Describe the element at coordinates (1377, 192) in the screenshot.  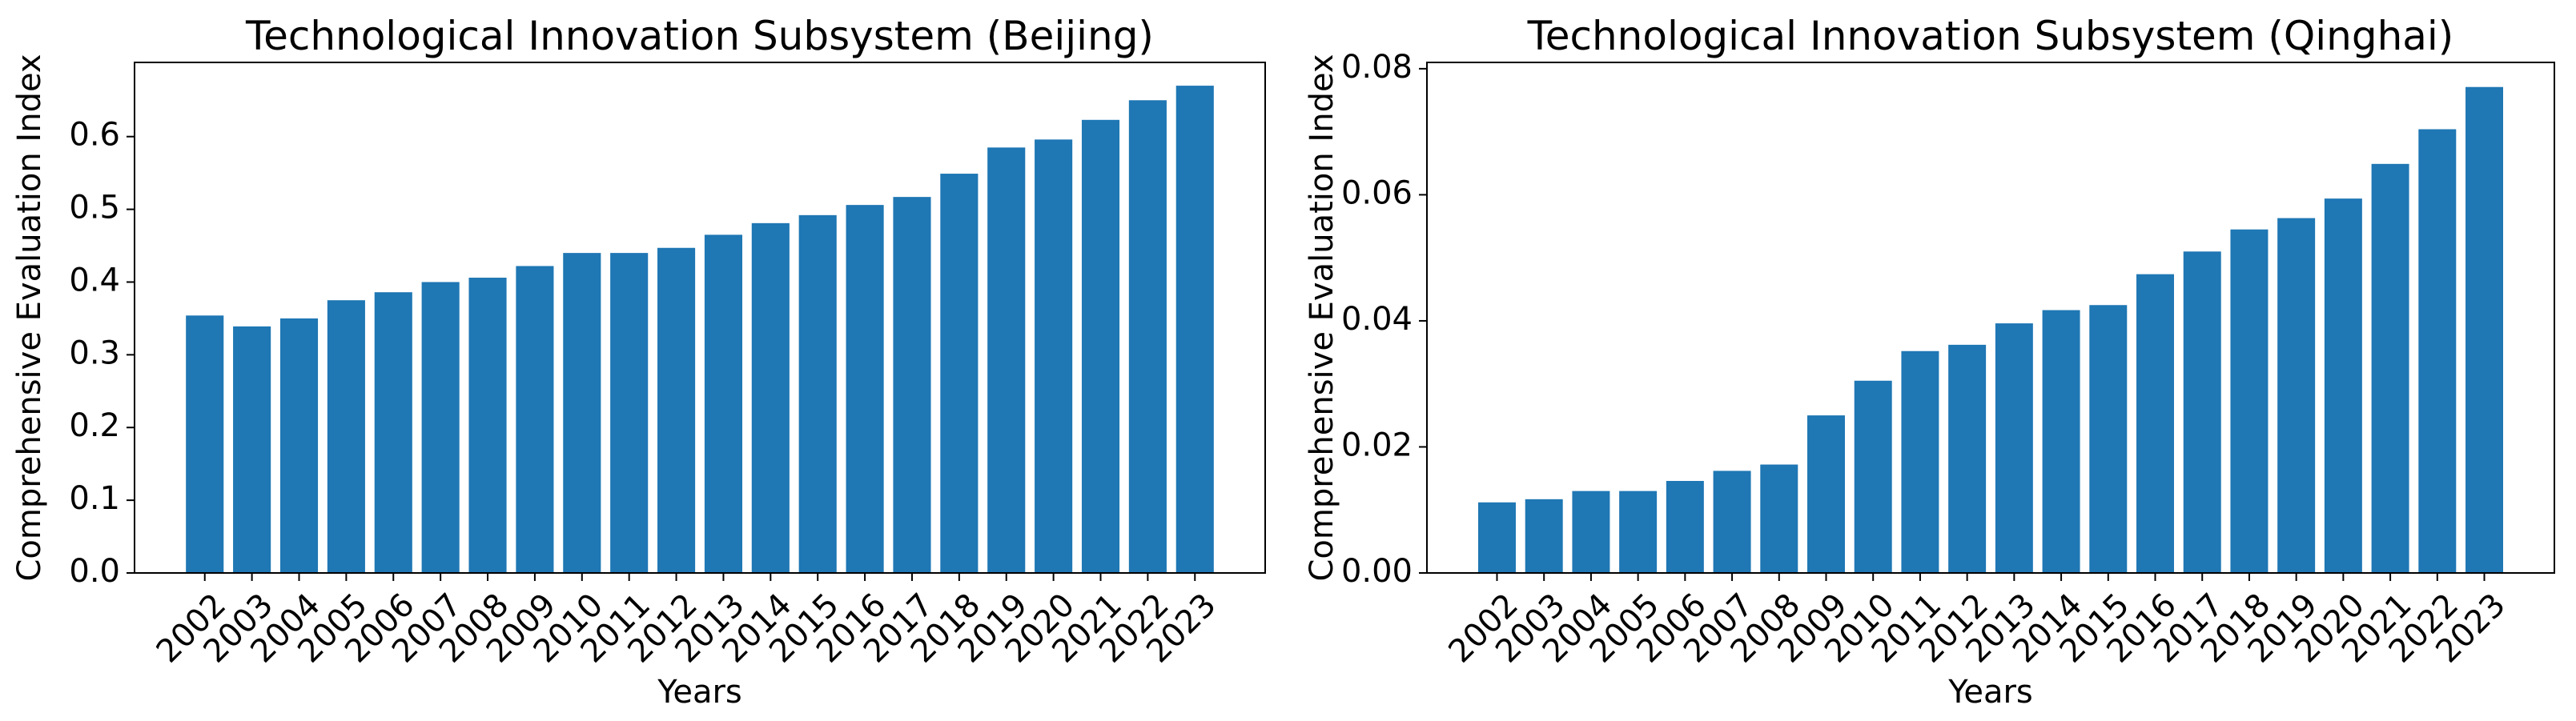
I see `y-tick-label: 0.06` at that location.